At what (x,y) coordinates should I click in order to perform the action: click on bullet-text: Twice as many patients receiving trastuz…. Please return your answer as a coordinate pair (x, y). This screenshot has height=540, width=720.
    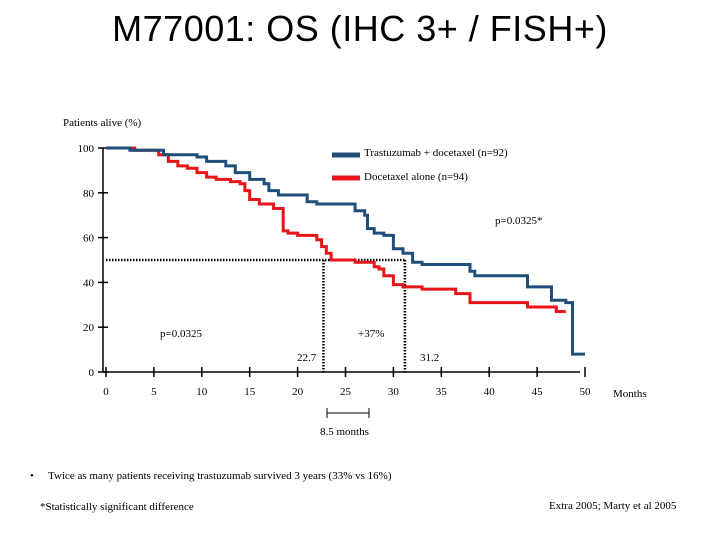
    Looking at the image, I should click on (220, 476).